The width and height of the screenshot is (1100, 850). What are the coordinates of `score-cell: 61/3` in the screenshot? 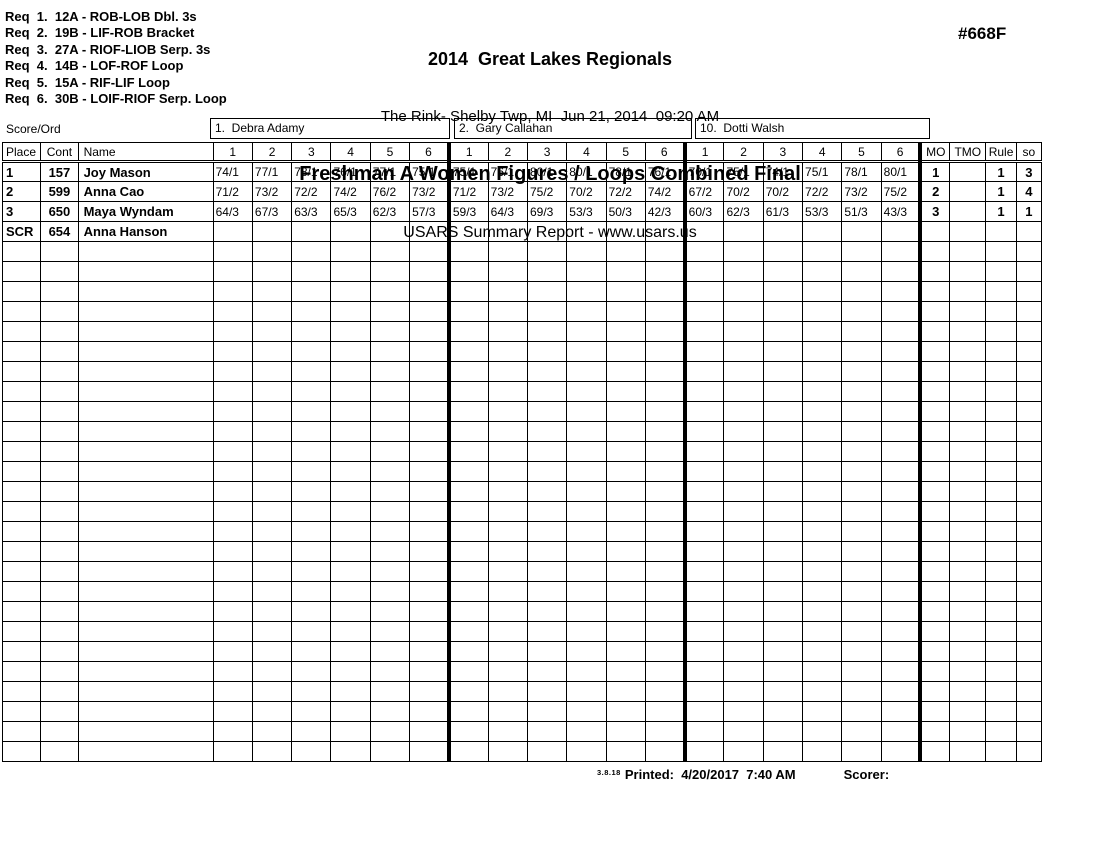 It's located at (783, 211).